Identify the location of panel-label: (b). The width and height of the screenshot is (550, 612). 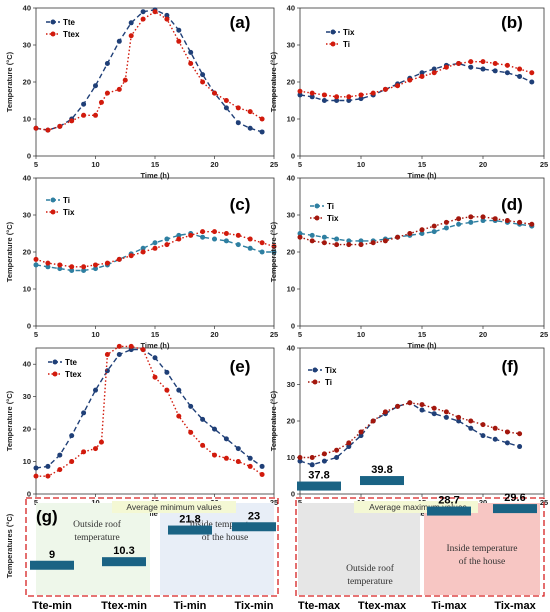
(512, 22).